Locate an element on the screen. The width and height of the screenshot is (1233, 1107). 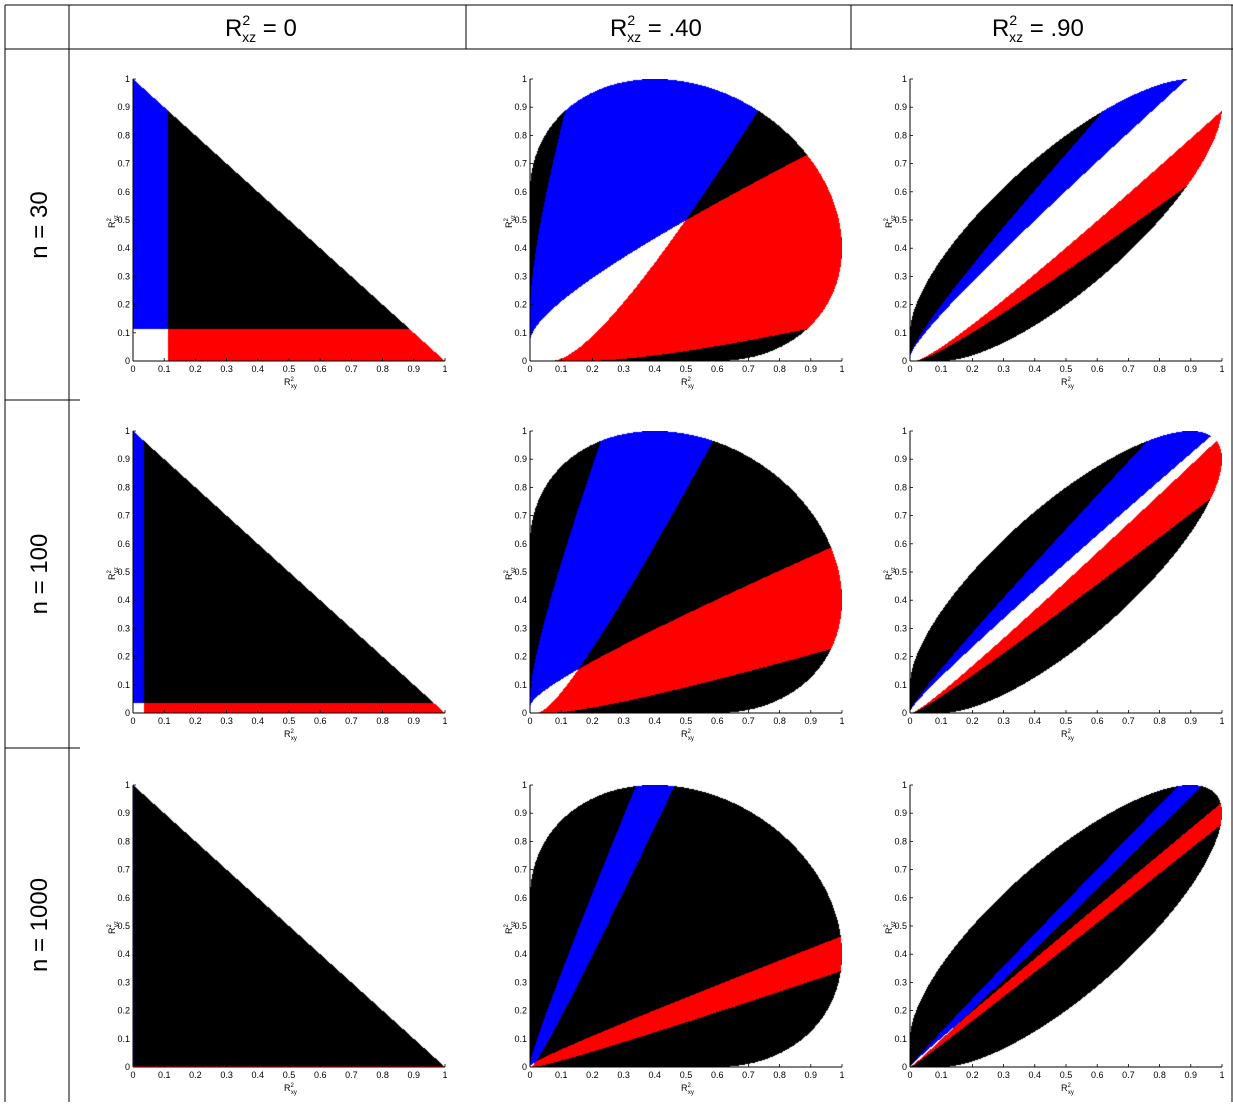
panel-6-ytick-label-7: 0.7 is located at coordinates (123, 870).